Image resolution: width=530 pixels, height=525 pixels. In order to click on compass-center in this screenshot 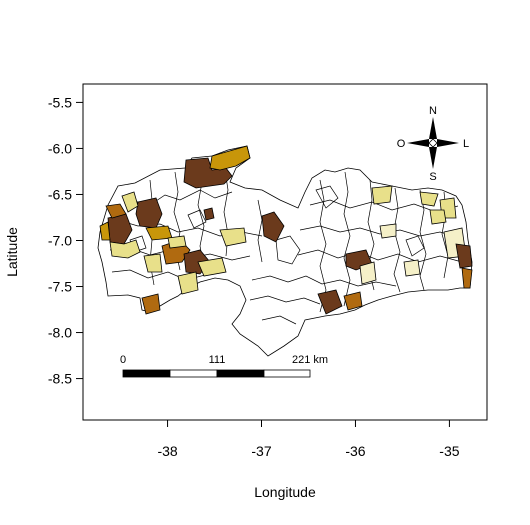, I will do `click(433, 143)`.